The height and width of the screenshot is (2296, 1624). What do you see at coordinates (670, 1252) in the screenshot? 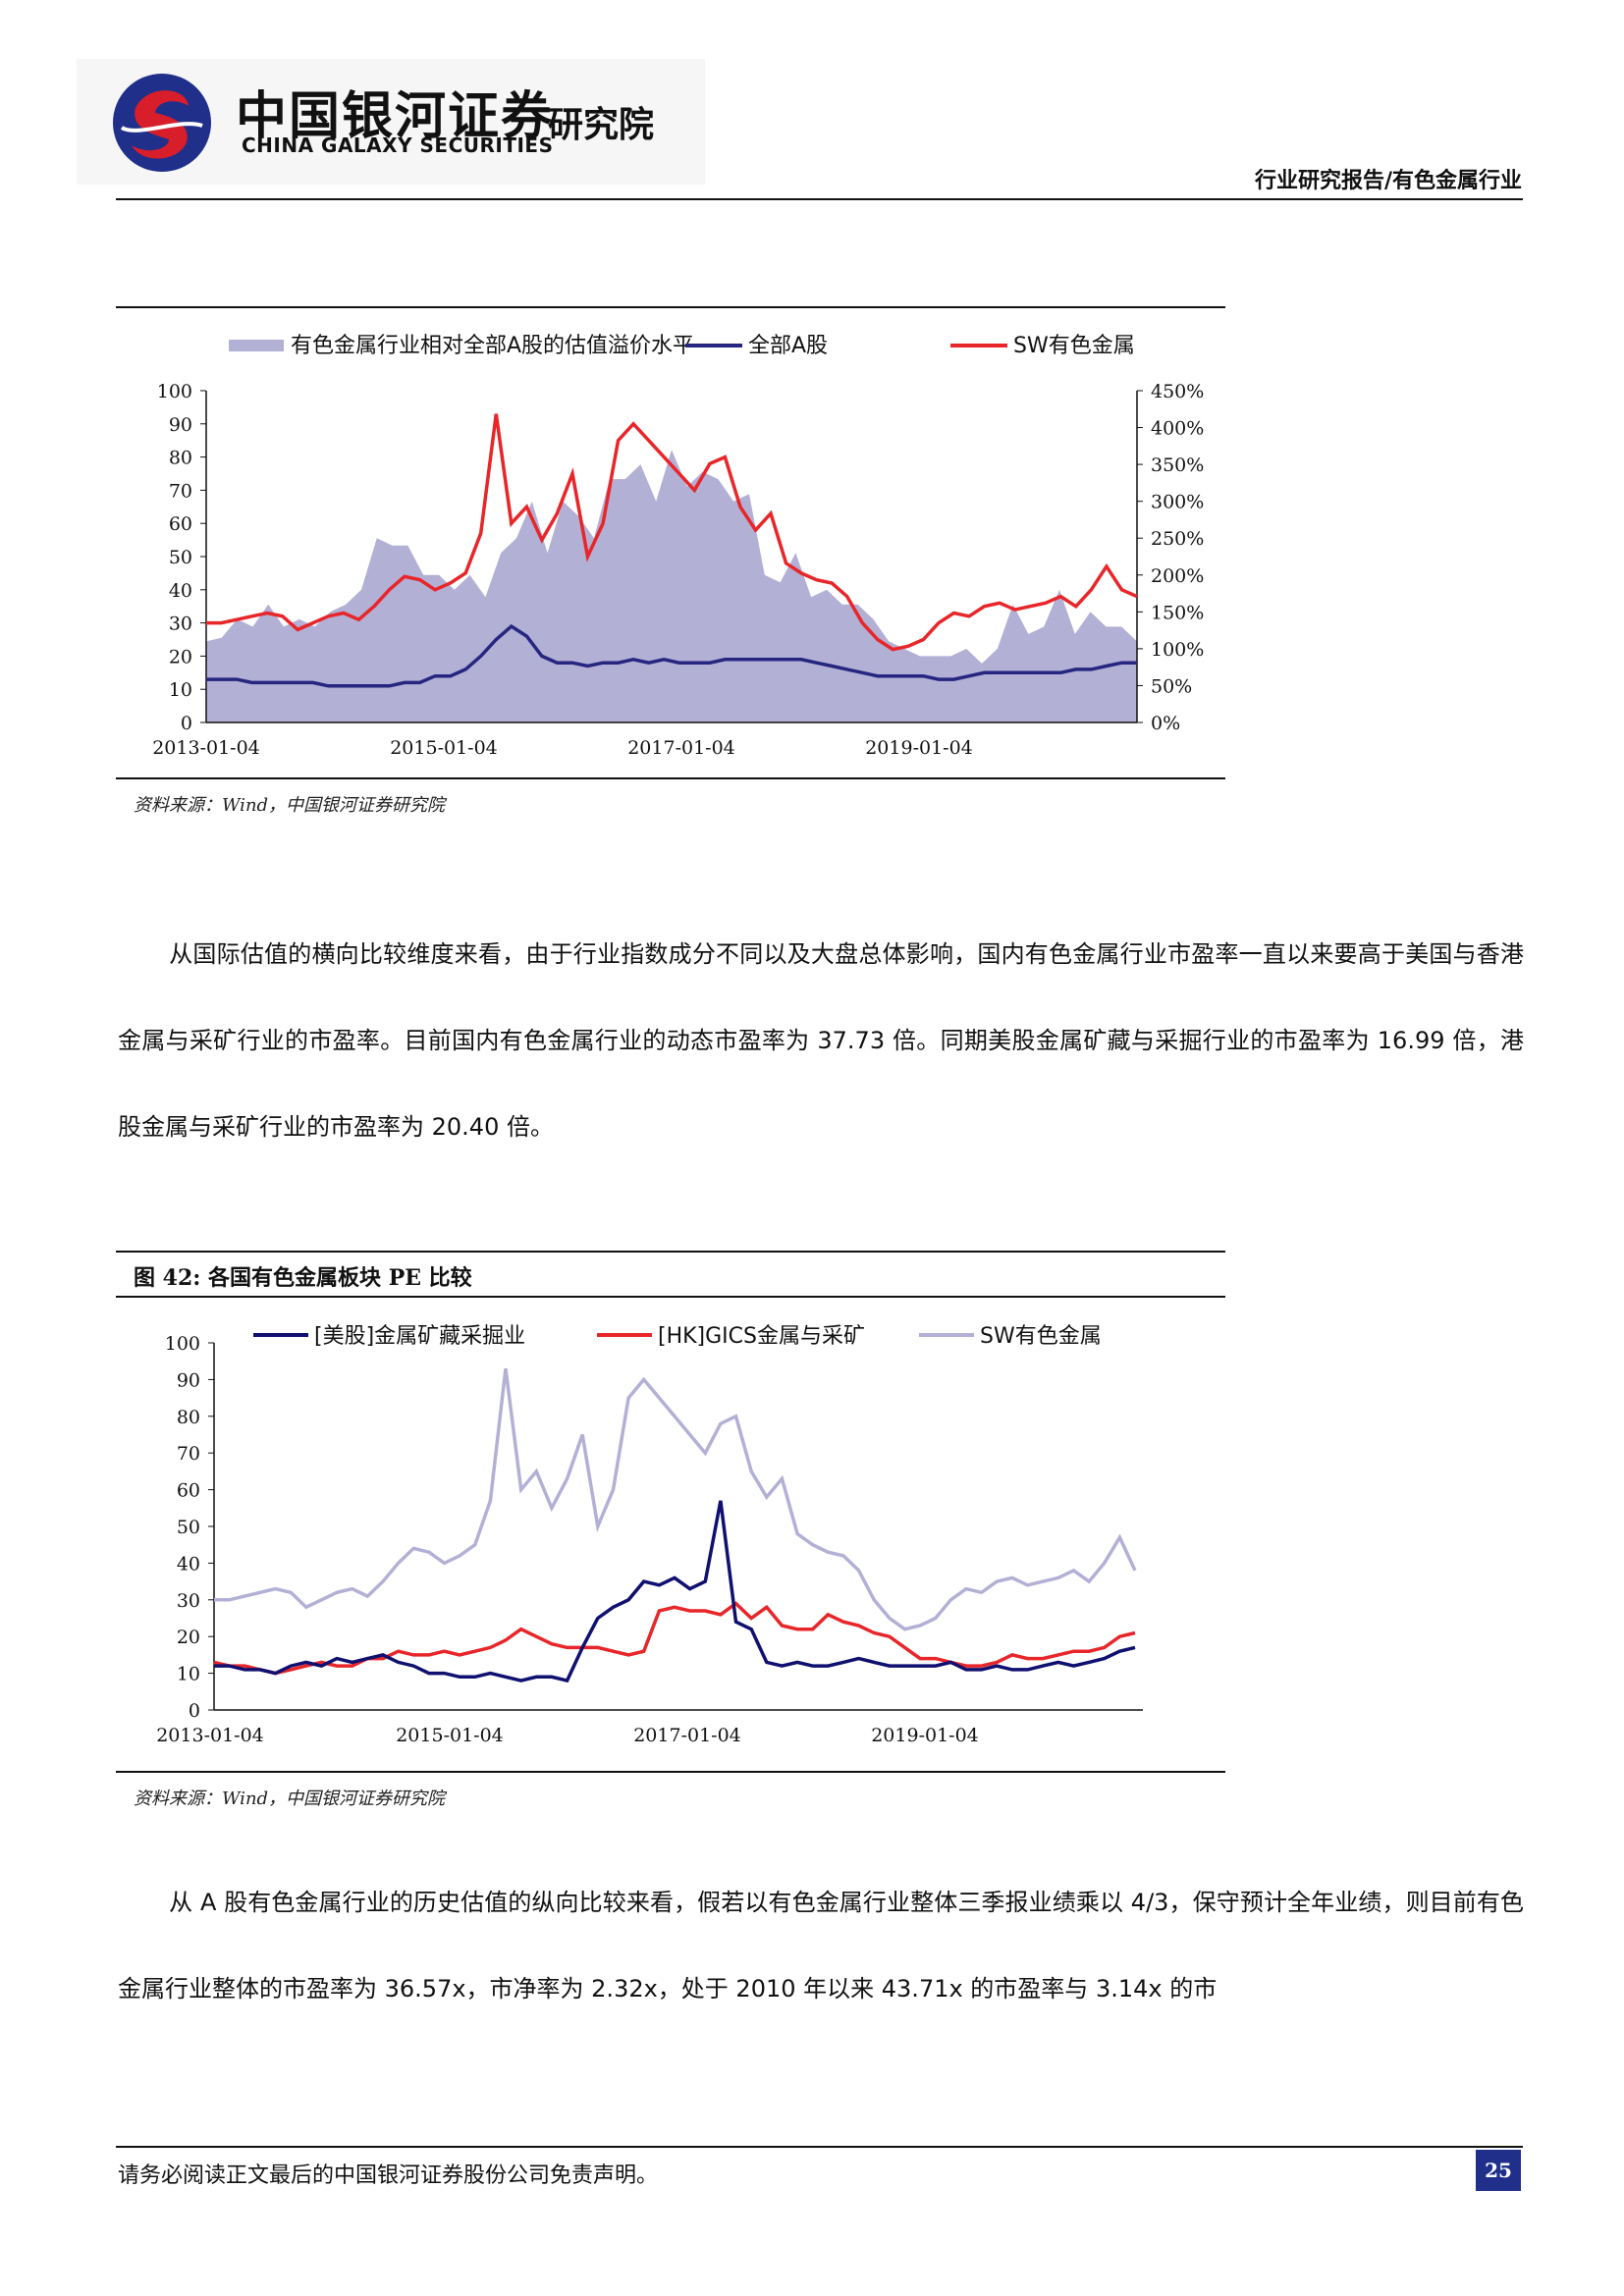
I see `figure42-title-top-rule` at bounding box center [670, 1252].